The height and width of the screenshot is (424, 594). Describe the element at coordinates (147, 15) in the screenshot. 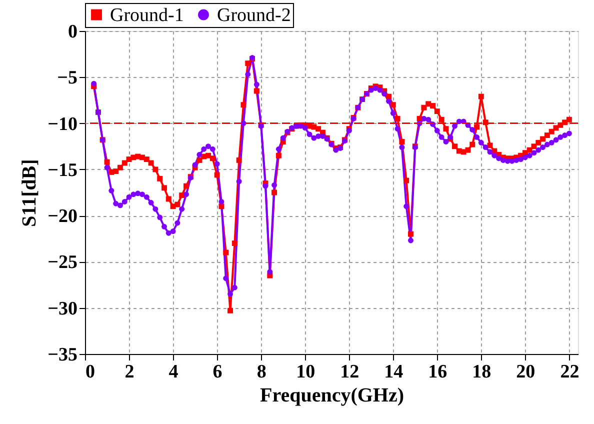

I see `legend-label: Ground-1` at that location.